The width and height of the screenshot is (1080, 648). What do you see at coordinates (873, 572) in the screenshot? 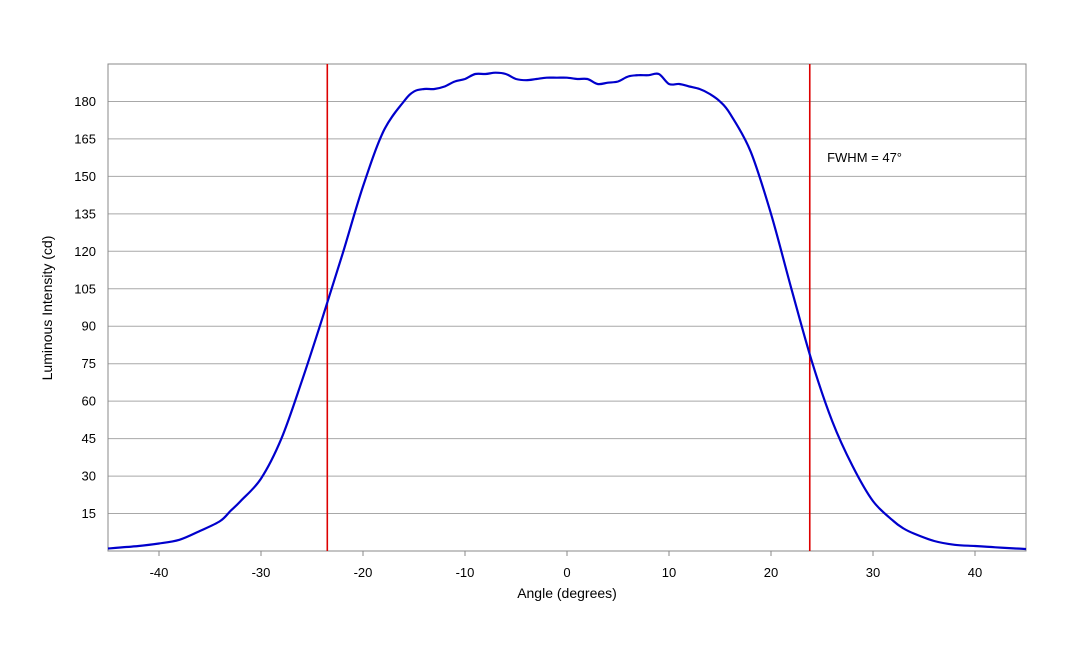
I see `x-tick-label: 30` at bounding box center [873, 572].